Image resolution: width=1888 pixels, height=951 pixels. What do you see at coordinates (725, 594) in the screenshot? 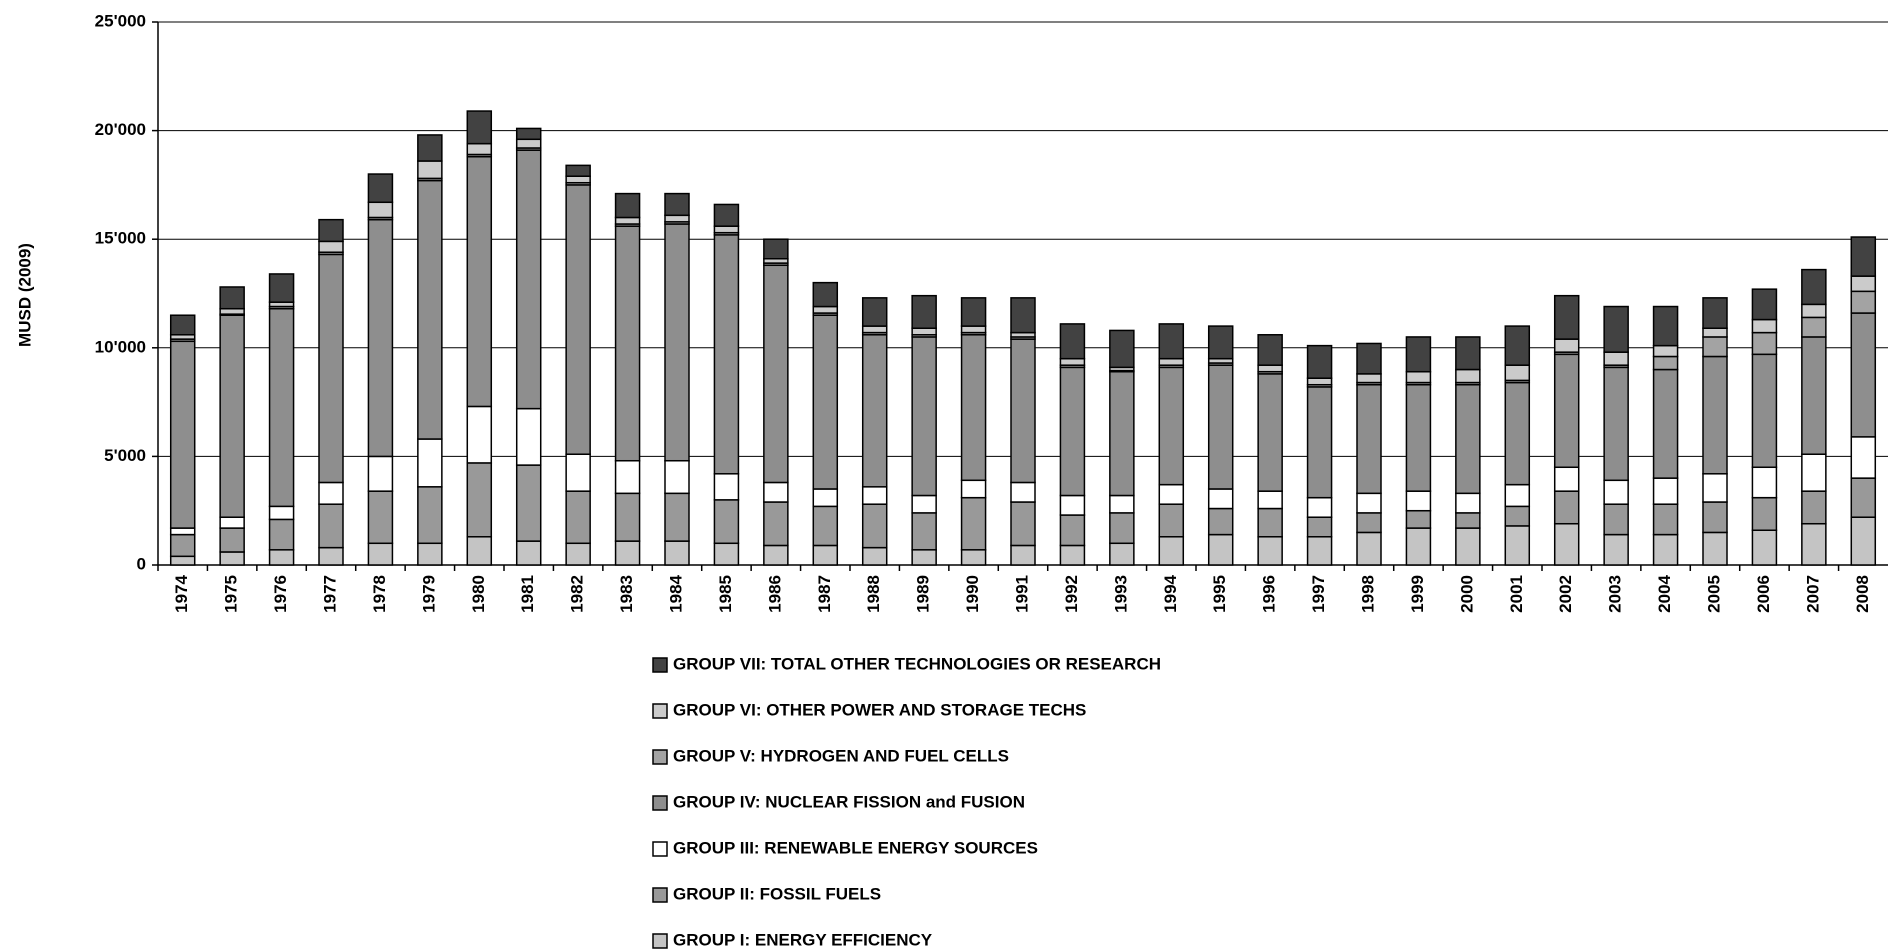
I see `x-tick-label: 1985` at bounding box center [725, 594].